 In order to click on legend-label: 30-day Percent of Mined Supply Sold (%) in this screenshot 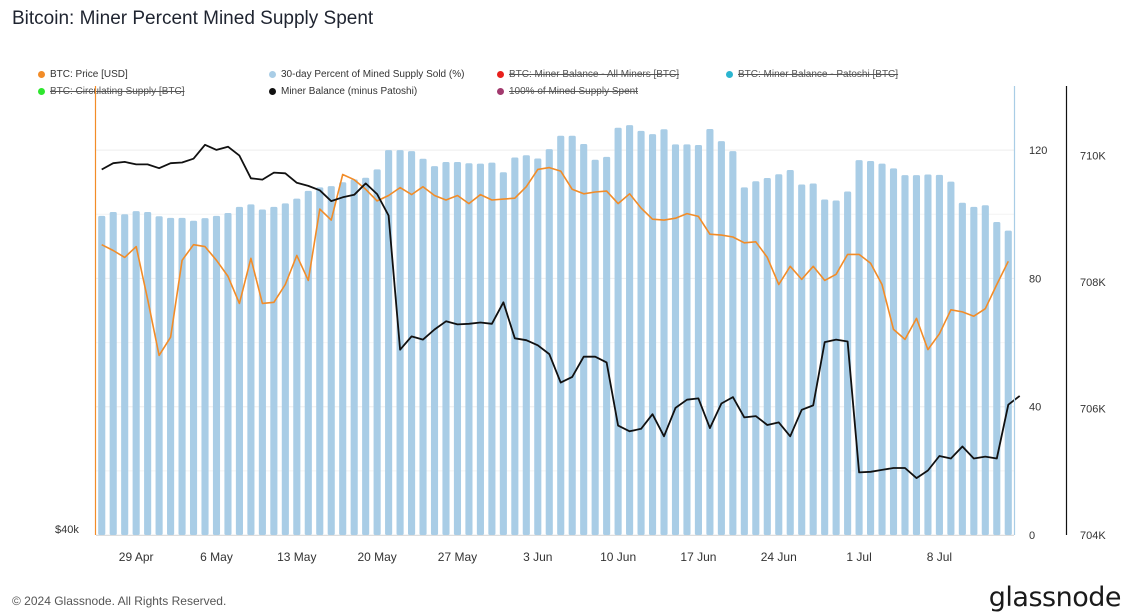, I will do `click(373, 74)`.